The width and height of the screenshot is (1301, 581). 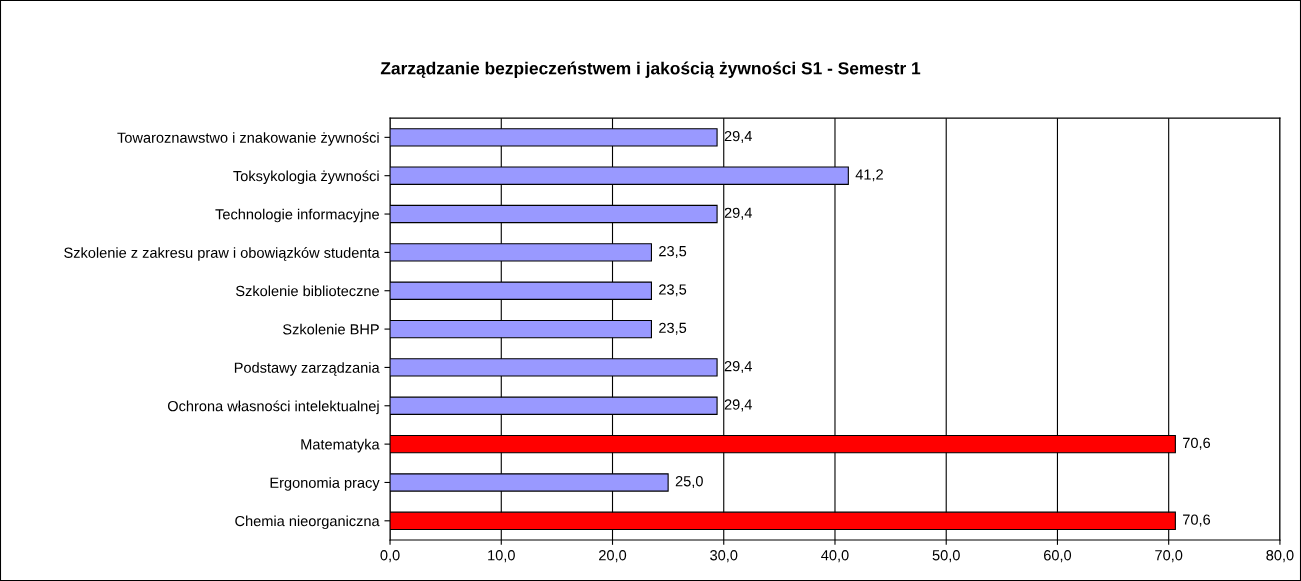 I want to click on x-tick-label: 80,0, so click(x=1280, y=556).